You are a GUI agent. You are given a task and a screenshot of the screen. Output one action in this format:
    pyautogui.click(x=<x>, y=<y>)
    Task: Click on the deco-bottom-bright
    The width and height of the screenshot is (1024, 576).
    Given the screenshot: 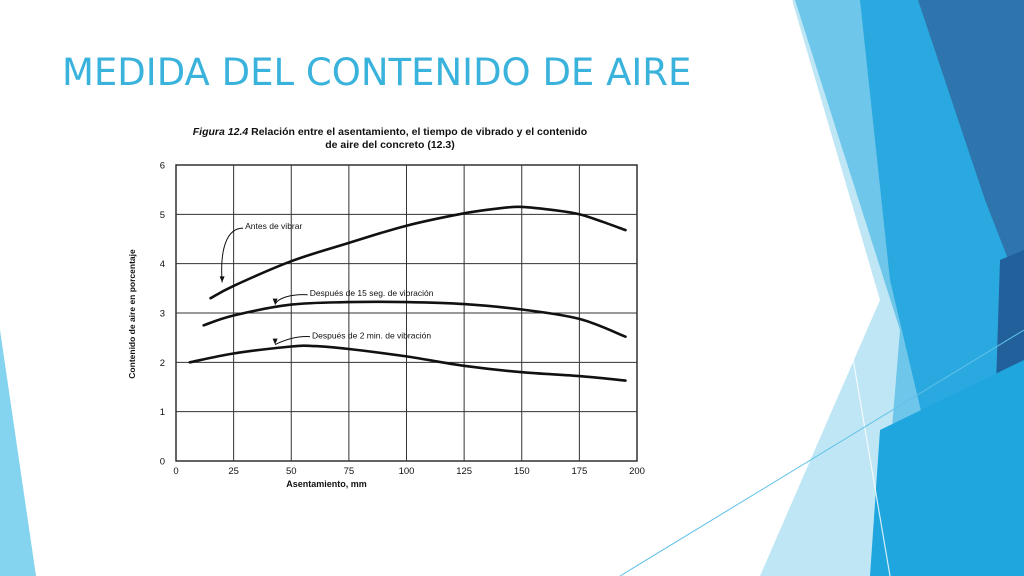 What is the action you would take?
    pyautogui.click(x=947, y=468)
    